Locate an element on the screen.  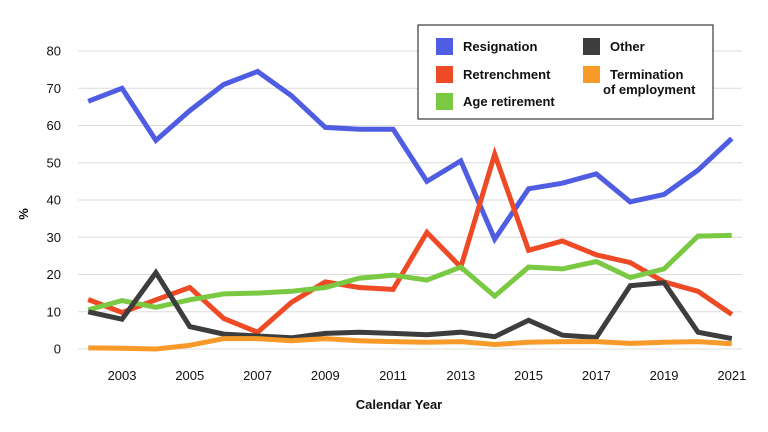
x-tick-label: 2007 is located at coordinates (257, 375).